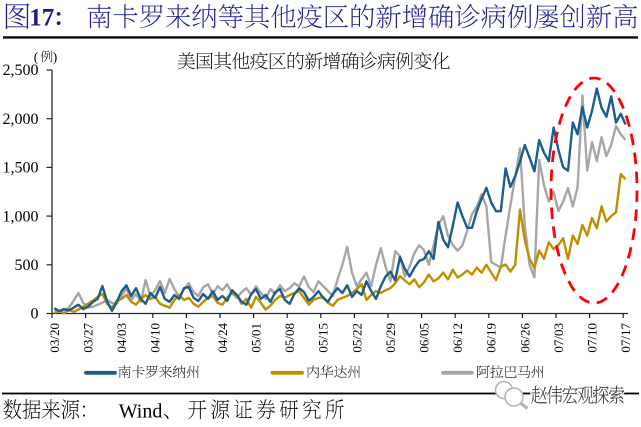 The height and width of the screenshot is (427, 641). What do you see at coordinates (356, 338) in the screenshot?
I see `svg-text: 05/22` at bounding box center [356, 338].